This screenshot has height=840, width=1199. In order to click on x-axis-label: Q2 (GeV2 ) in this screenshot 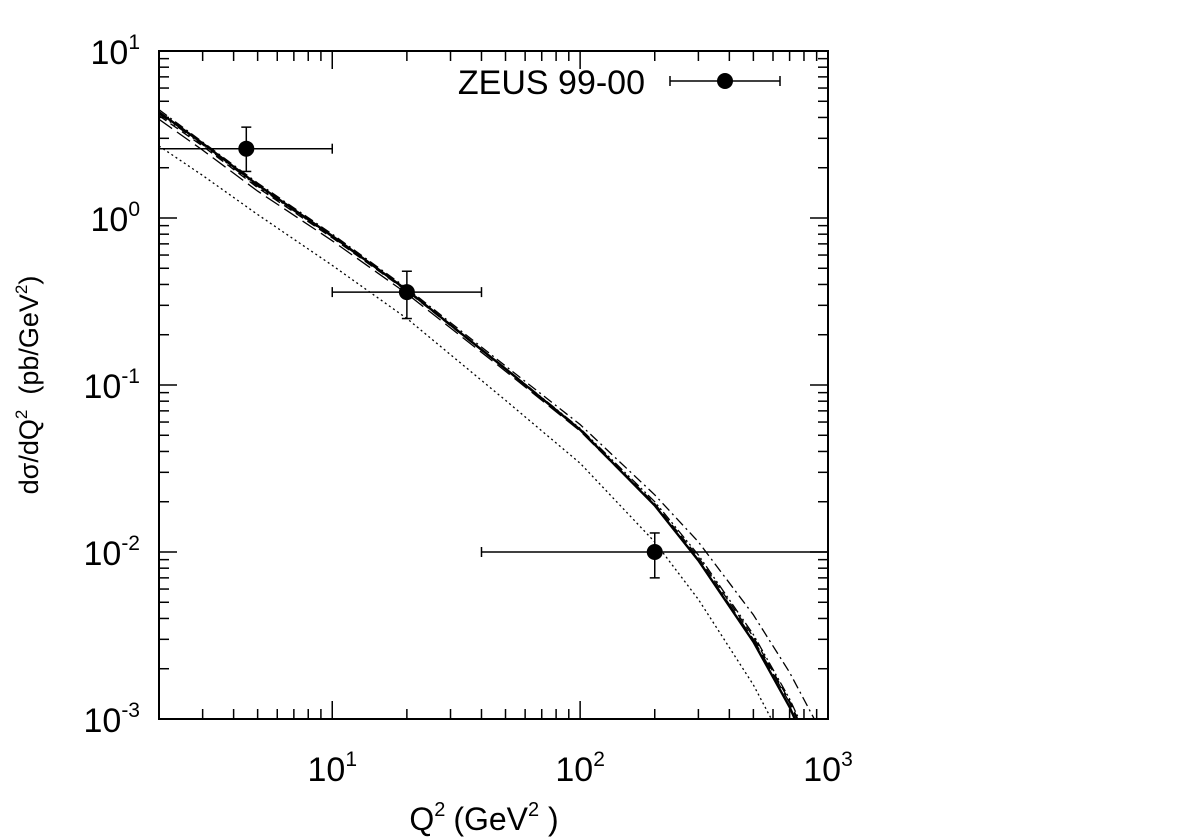, I will do `click(483, 818)`.